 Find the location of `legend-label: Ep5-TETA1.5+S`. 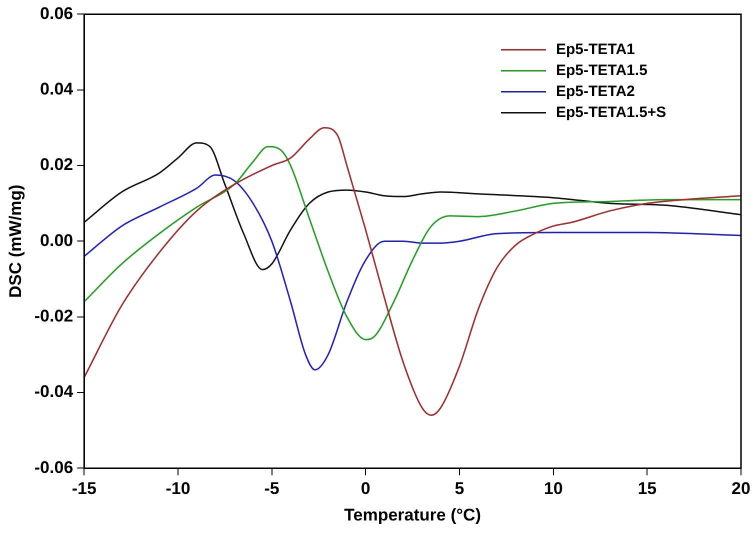

legend-label: Ep5-TETA1.5+S is located at coordinates (611, 112).